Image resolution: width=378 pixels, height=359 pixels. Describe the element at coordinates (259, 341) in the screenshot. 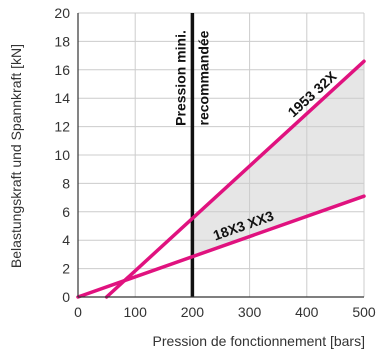

I see `x-axis-label: Pression de fonctionnement [bars]` at that location.